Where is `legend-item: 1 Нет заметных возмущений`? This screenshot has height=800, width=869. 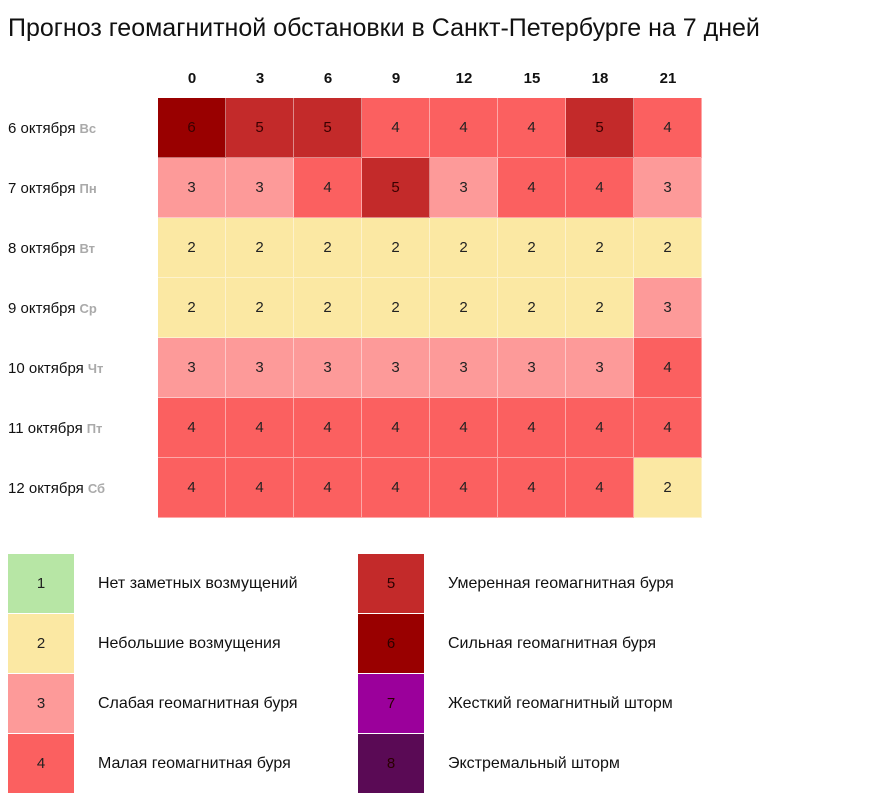 legend-item: 1 Нет заметных возмущений is located at coordinates (153, 584).